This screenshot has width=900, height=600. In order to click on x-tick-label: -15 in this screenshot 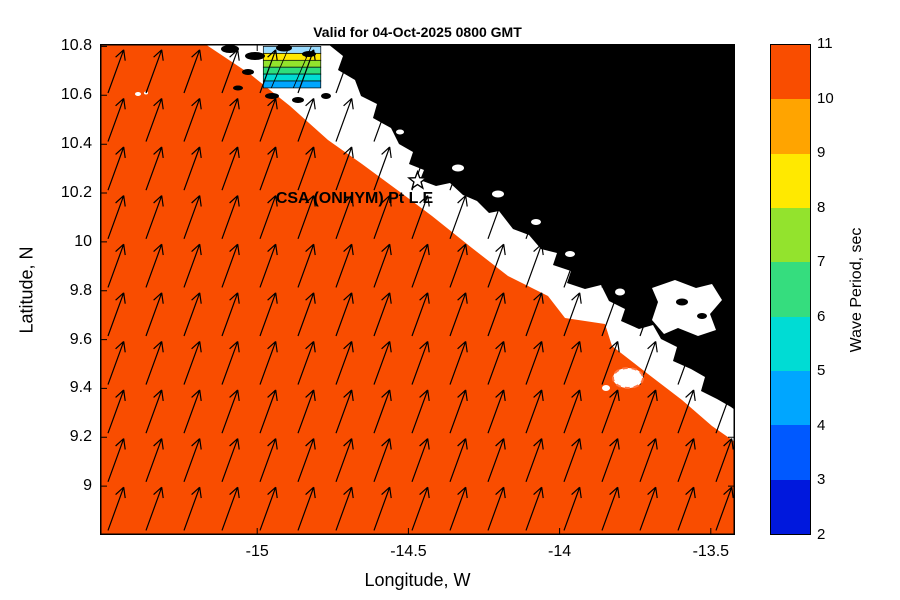, I will do `click(257, 551)`.